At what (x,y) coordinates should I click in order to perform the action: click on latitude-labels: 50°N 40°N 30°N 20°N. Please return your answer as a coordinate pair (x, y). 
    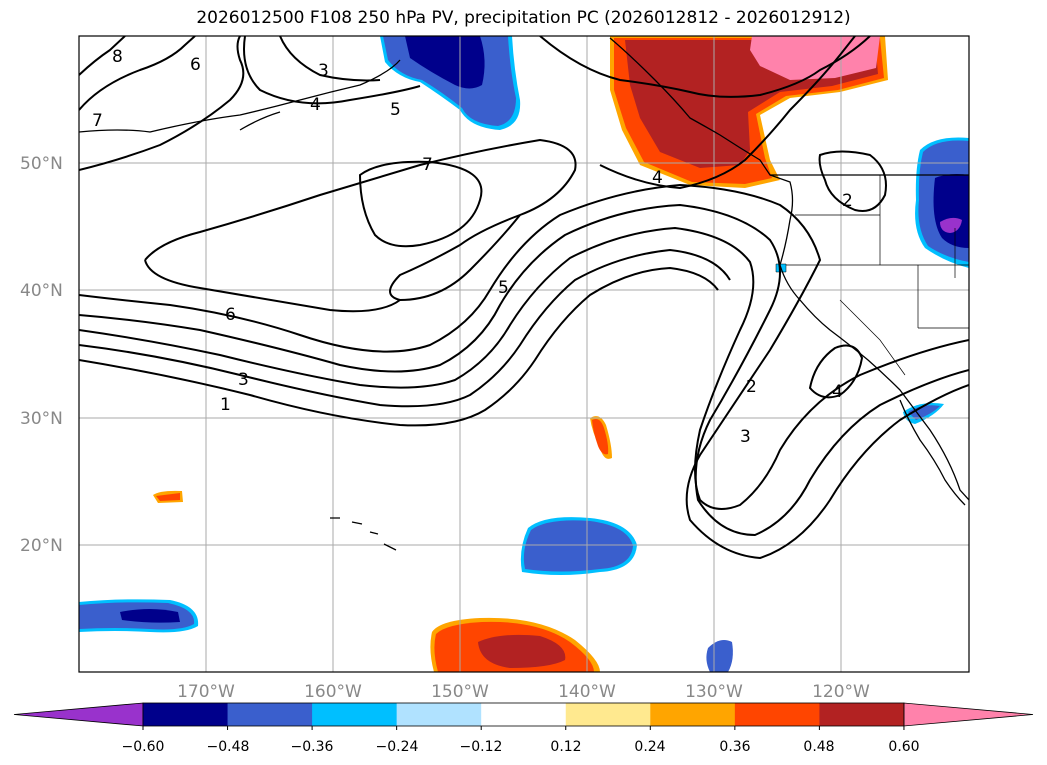
    Looking at the image, I should click on (41, 355).